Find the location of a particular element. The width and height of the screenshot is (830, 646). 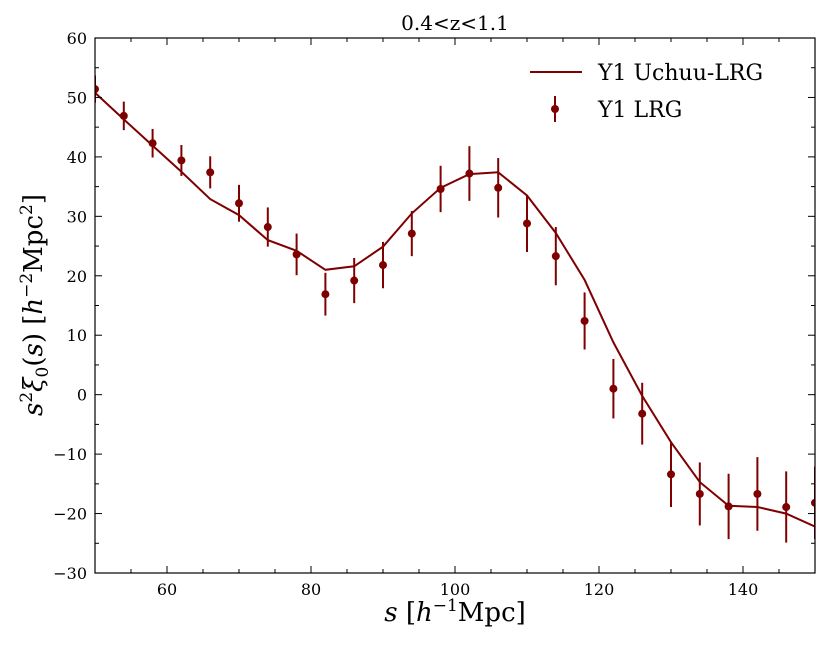

y-tick-label: 30 is located at coordinates (77, 216).